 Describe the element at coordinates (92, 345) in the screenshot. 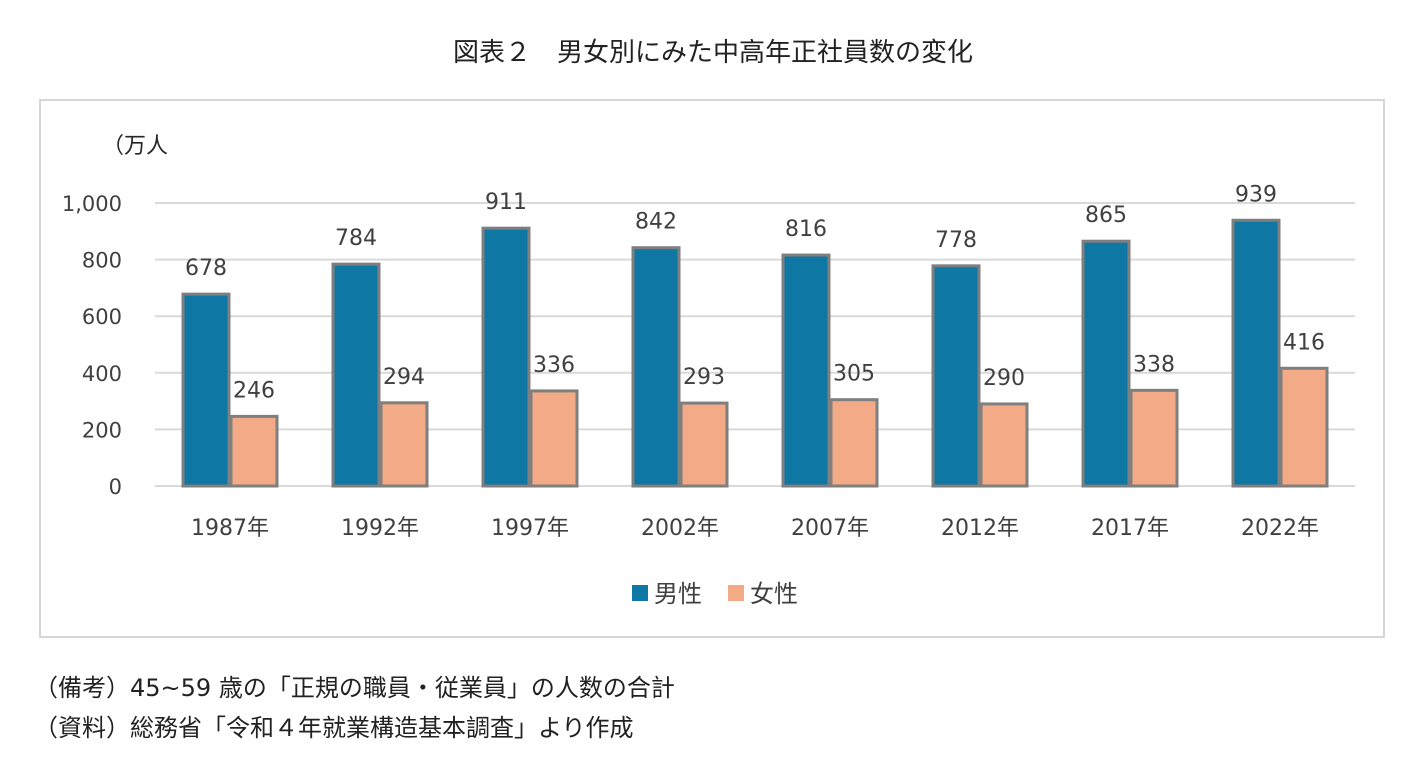

I see `y-axis-tick-labels: 0 200 400 600 800 1,000` at that location.